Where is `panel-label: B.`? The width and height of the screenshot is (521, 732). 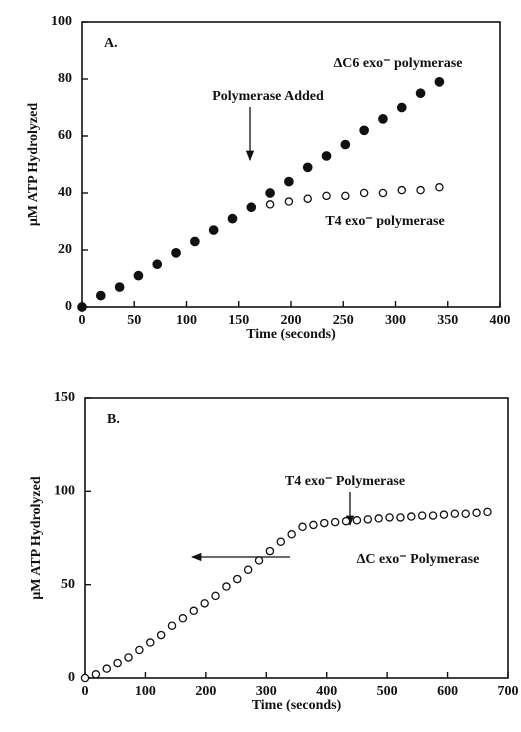 panel-label: B. is located at coordinates (113, 419).